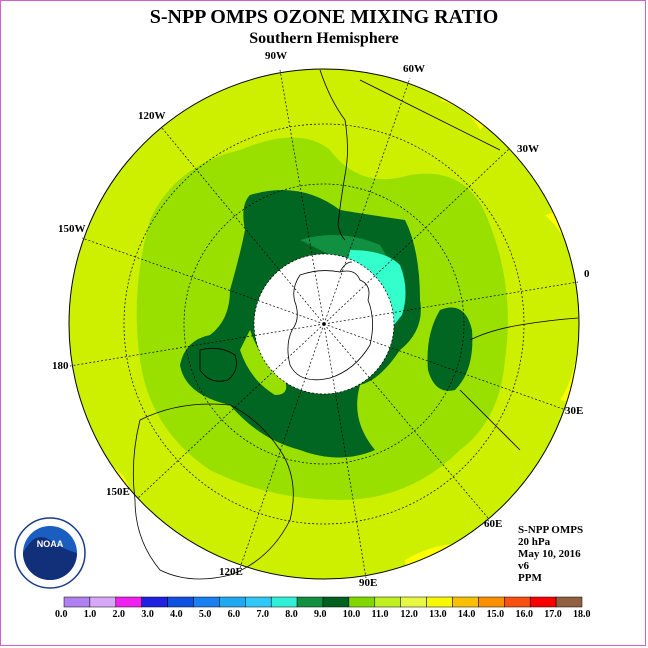 Image resolution: width=648 pixels, height=648 pixels. What do you see at coordinates (368, 583) in the screenshot?
I see `lon-label-90e: 90E` at bounding box center [368, 583].